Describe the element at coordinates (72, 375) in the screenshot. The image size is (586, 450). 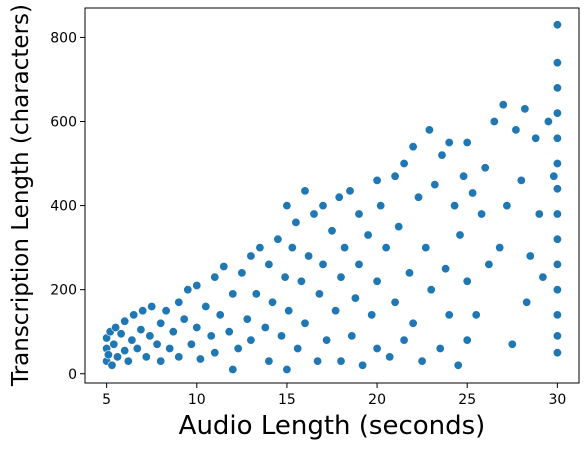
I see `y-tick-label: 0` at that location.